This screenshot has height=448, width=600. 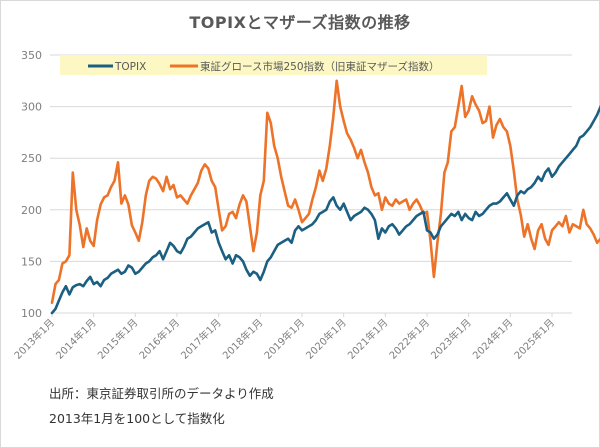 What do you see at coordinates (159, 339) in the screenshot?
I see `x-tick-label: 2016年1月` at bounding box center [159, 339].